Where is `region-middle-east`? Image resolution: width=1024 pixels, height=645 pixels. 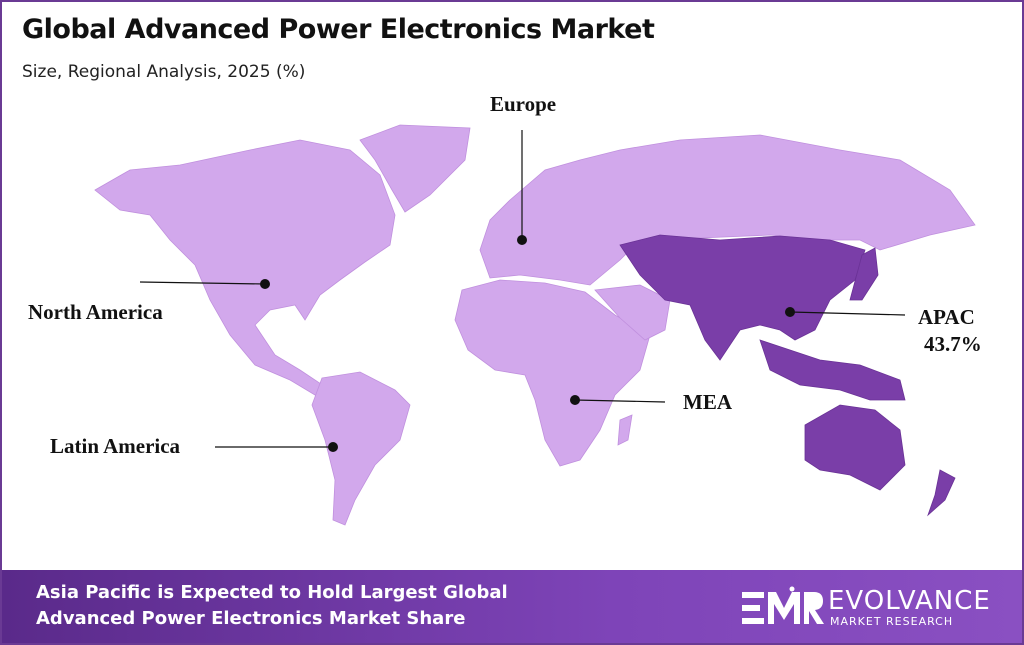 region-middle-east is located at coordinates (632, 312).